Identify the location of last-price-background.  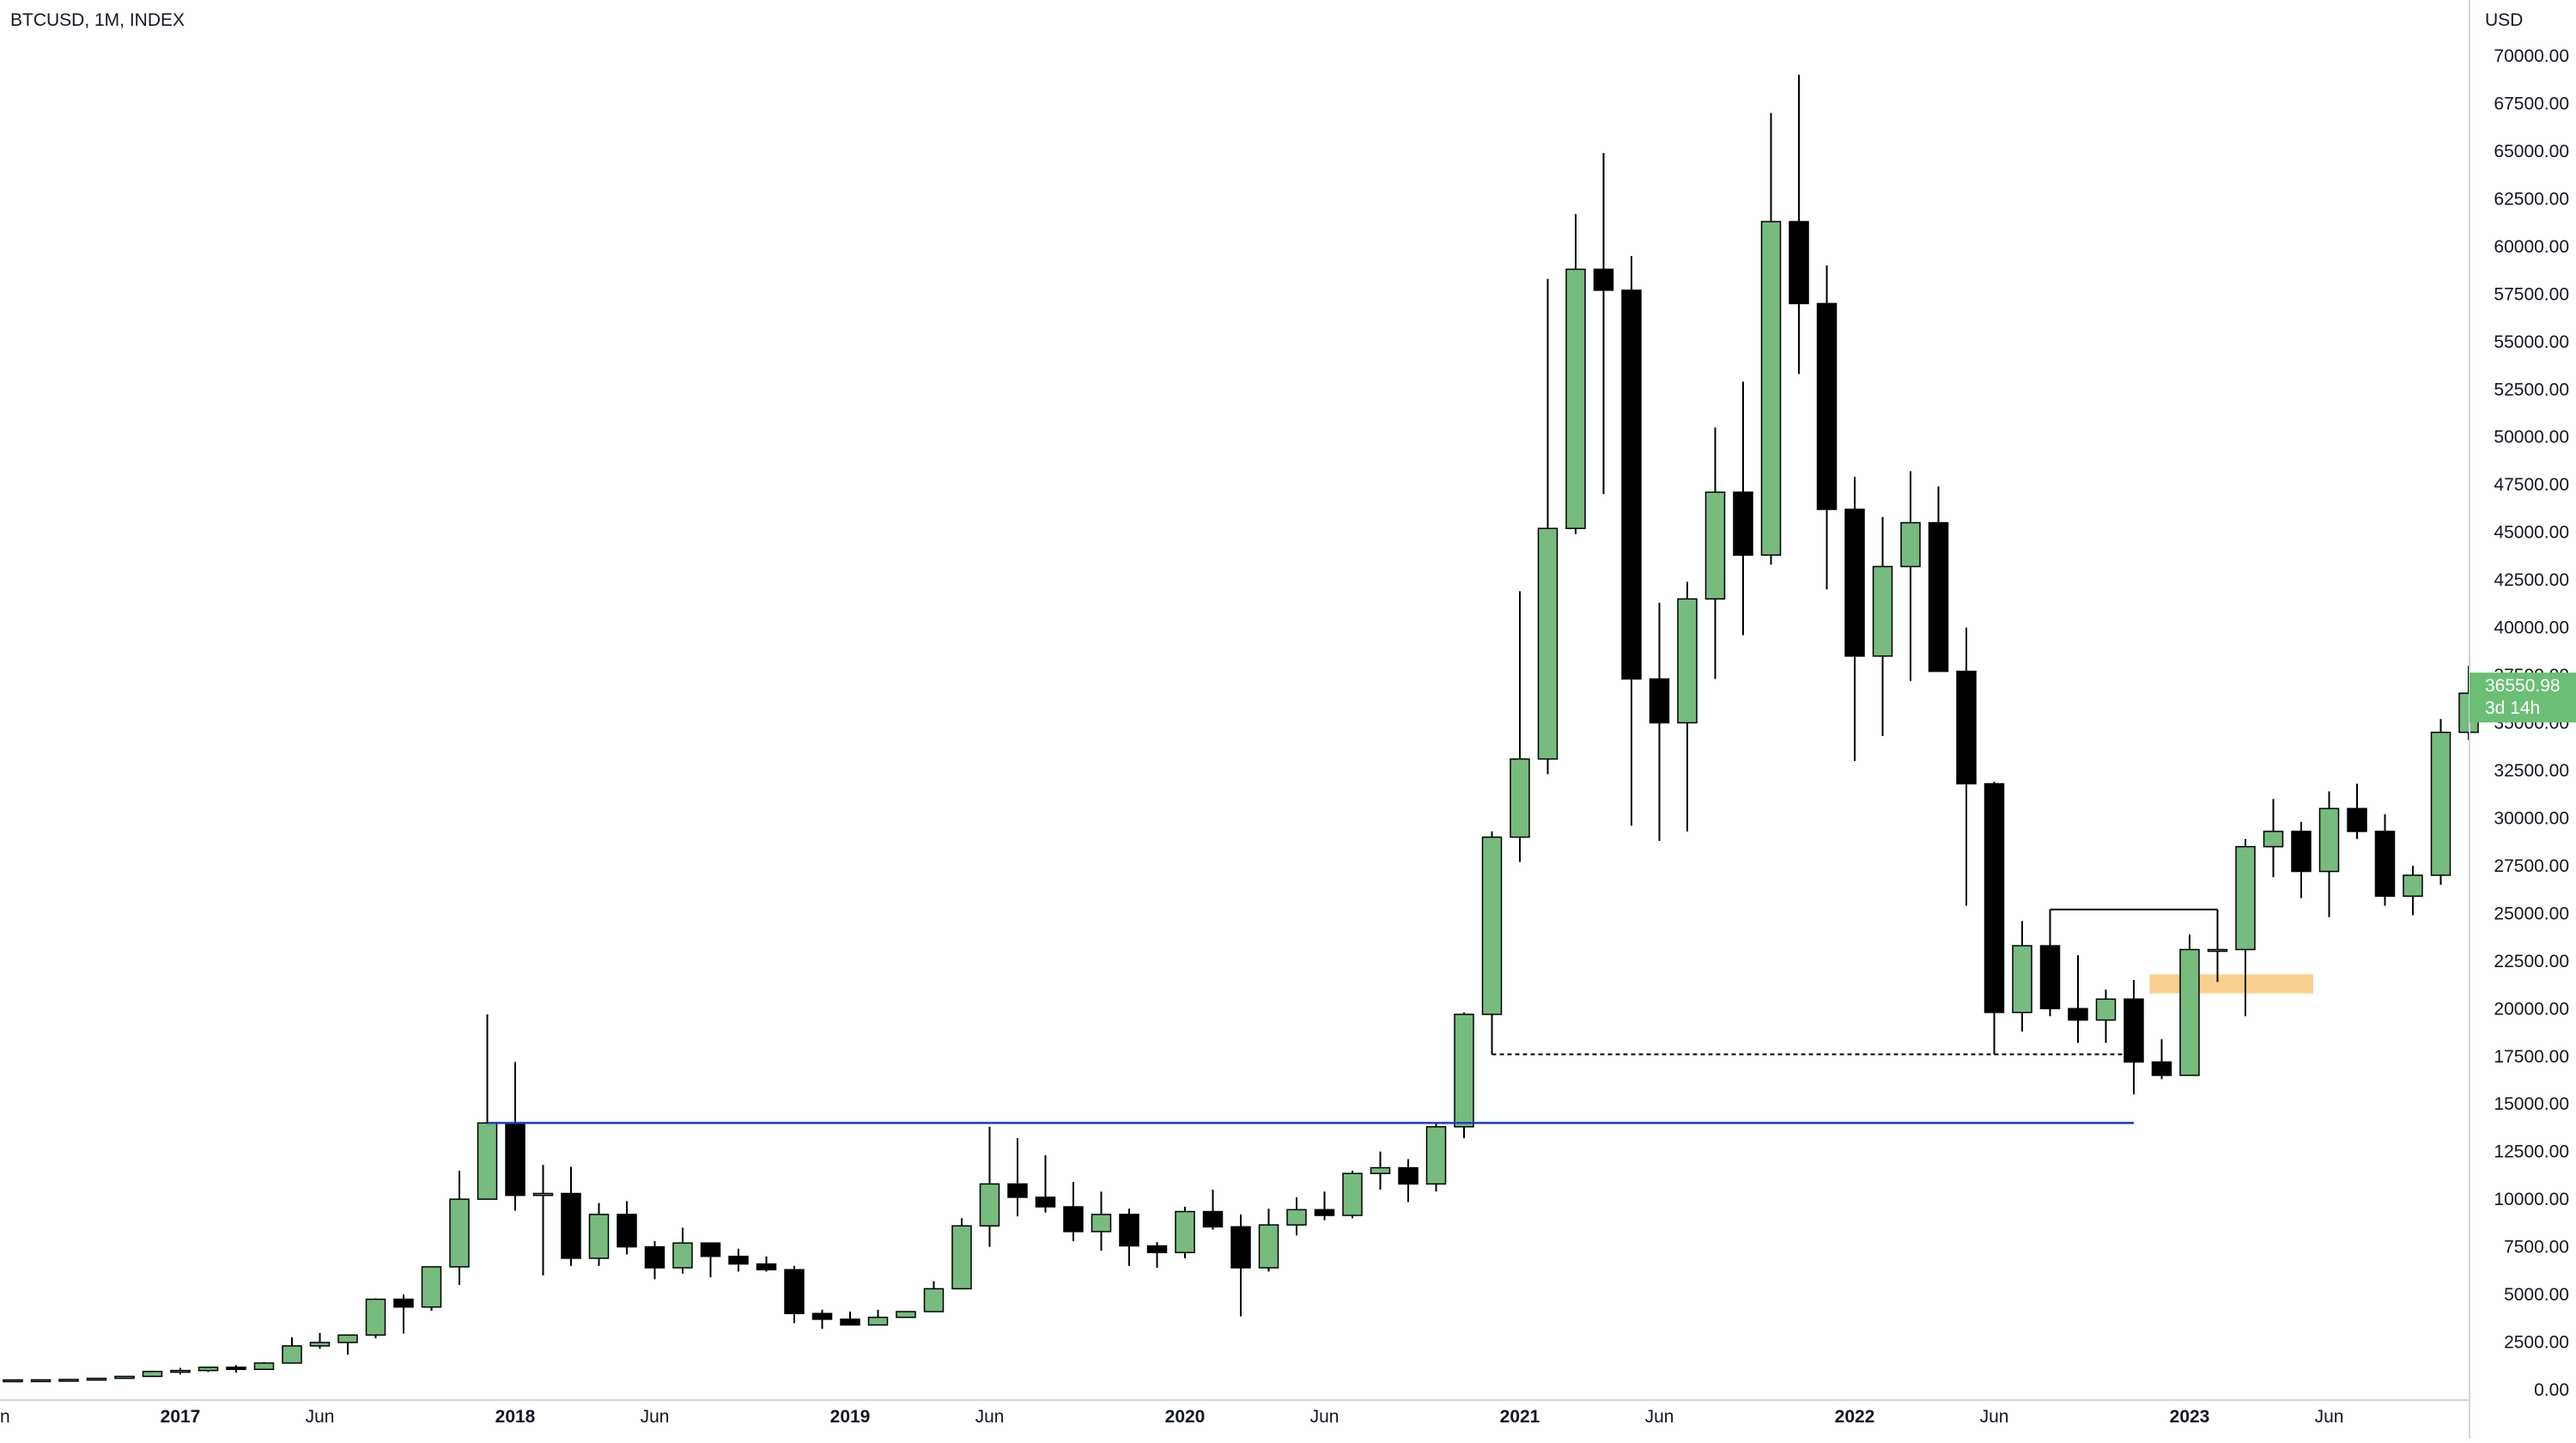
(2523, 698).